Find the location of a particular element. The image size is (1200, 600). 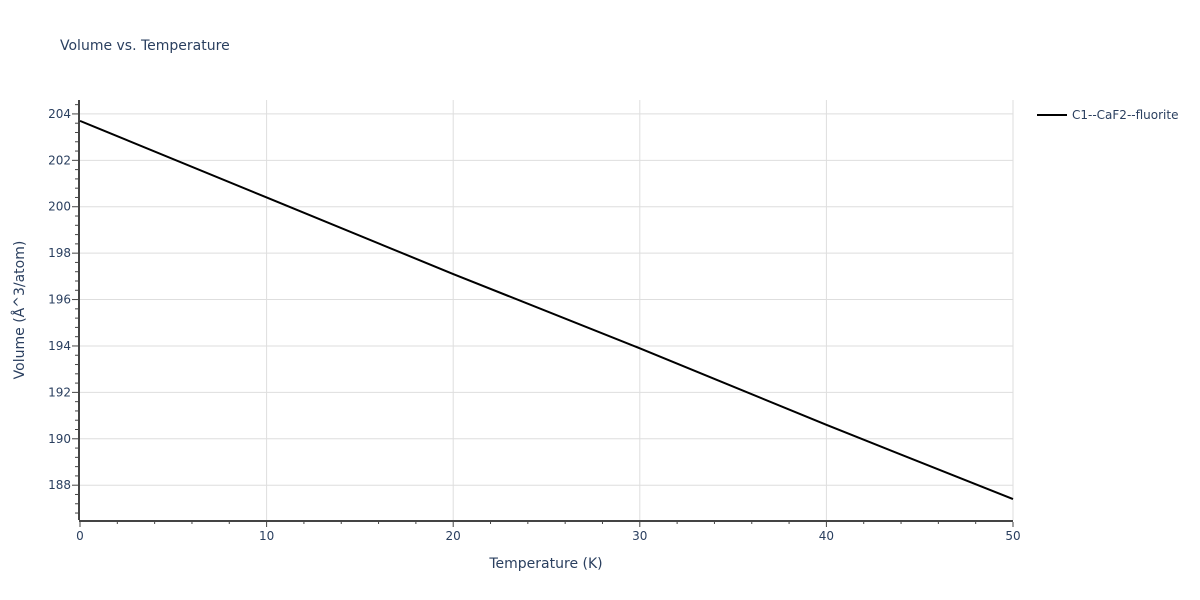

chart-title: Volume vs. Temperature is located at coordinates (145, 46).